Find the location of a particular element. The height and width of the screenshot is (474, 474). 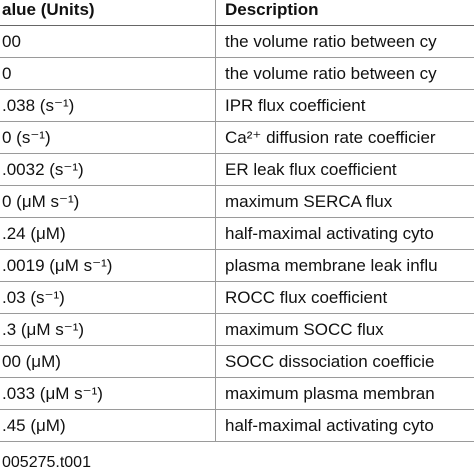

table-row-cell: 00 (μM) is located at coordinates (31, 361).